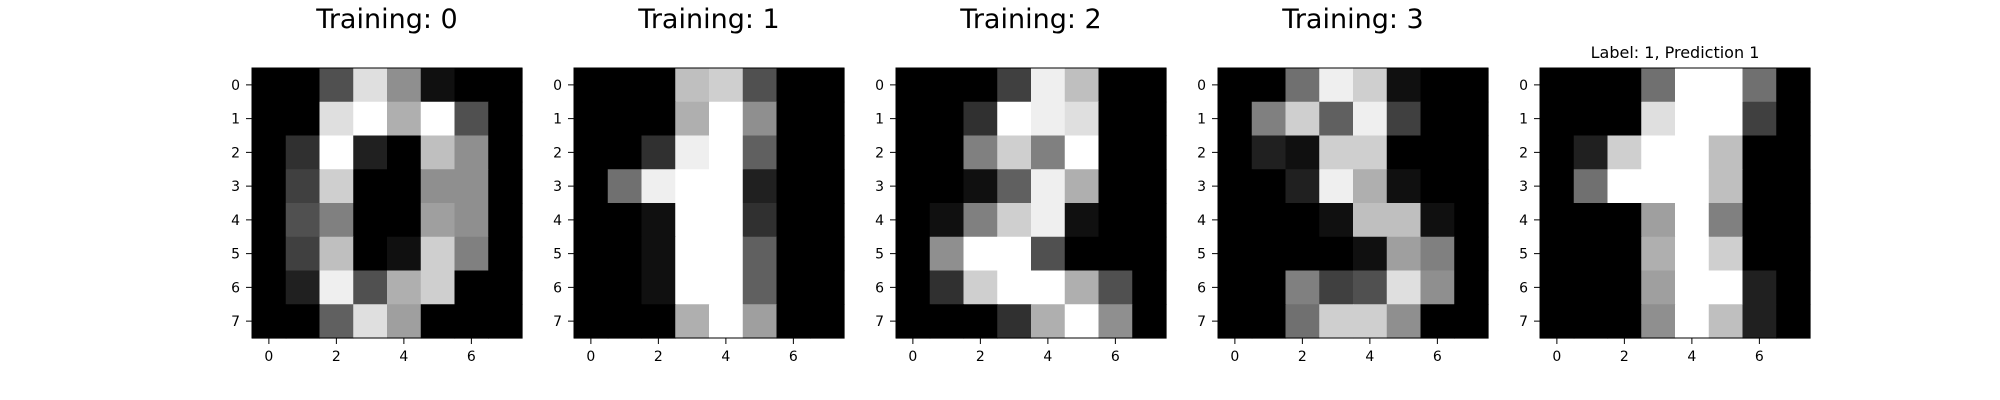  I want to click on axes-frame, so click(387, 203).